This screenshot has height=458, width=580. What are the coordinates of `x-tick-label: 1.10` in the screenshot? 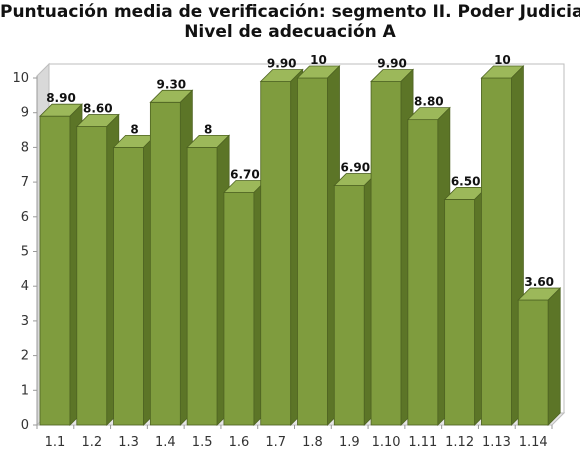 It's located at (386, 442).